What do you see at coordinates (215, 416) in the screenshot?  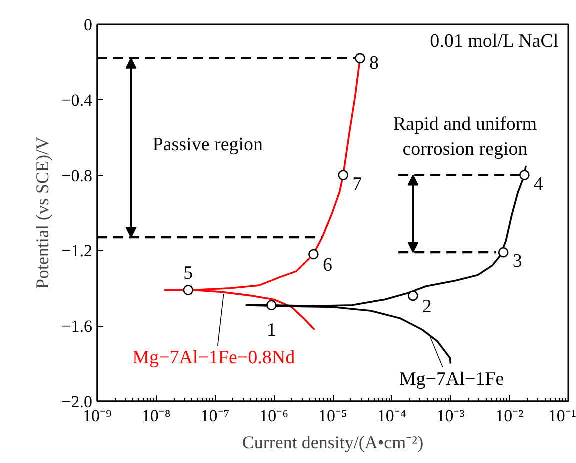 I see `x-tick-label: 10⁻⁷` at bounding box center [215, 416].